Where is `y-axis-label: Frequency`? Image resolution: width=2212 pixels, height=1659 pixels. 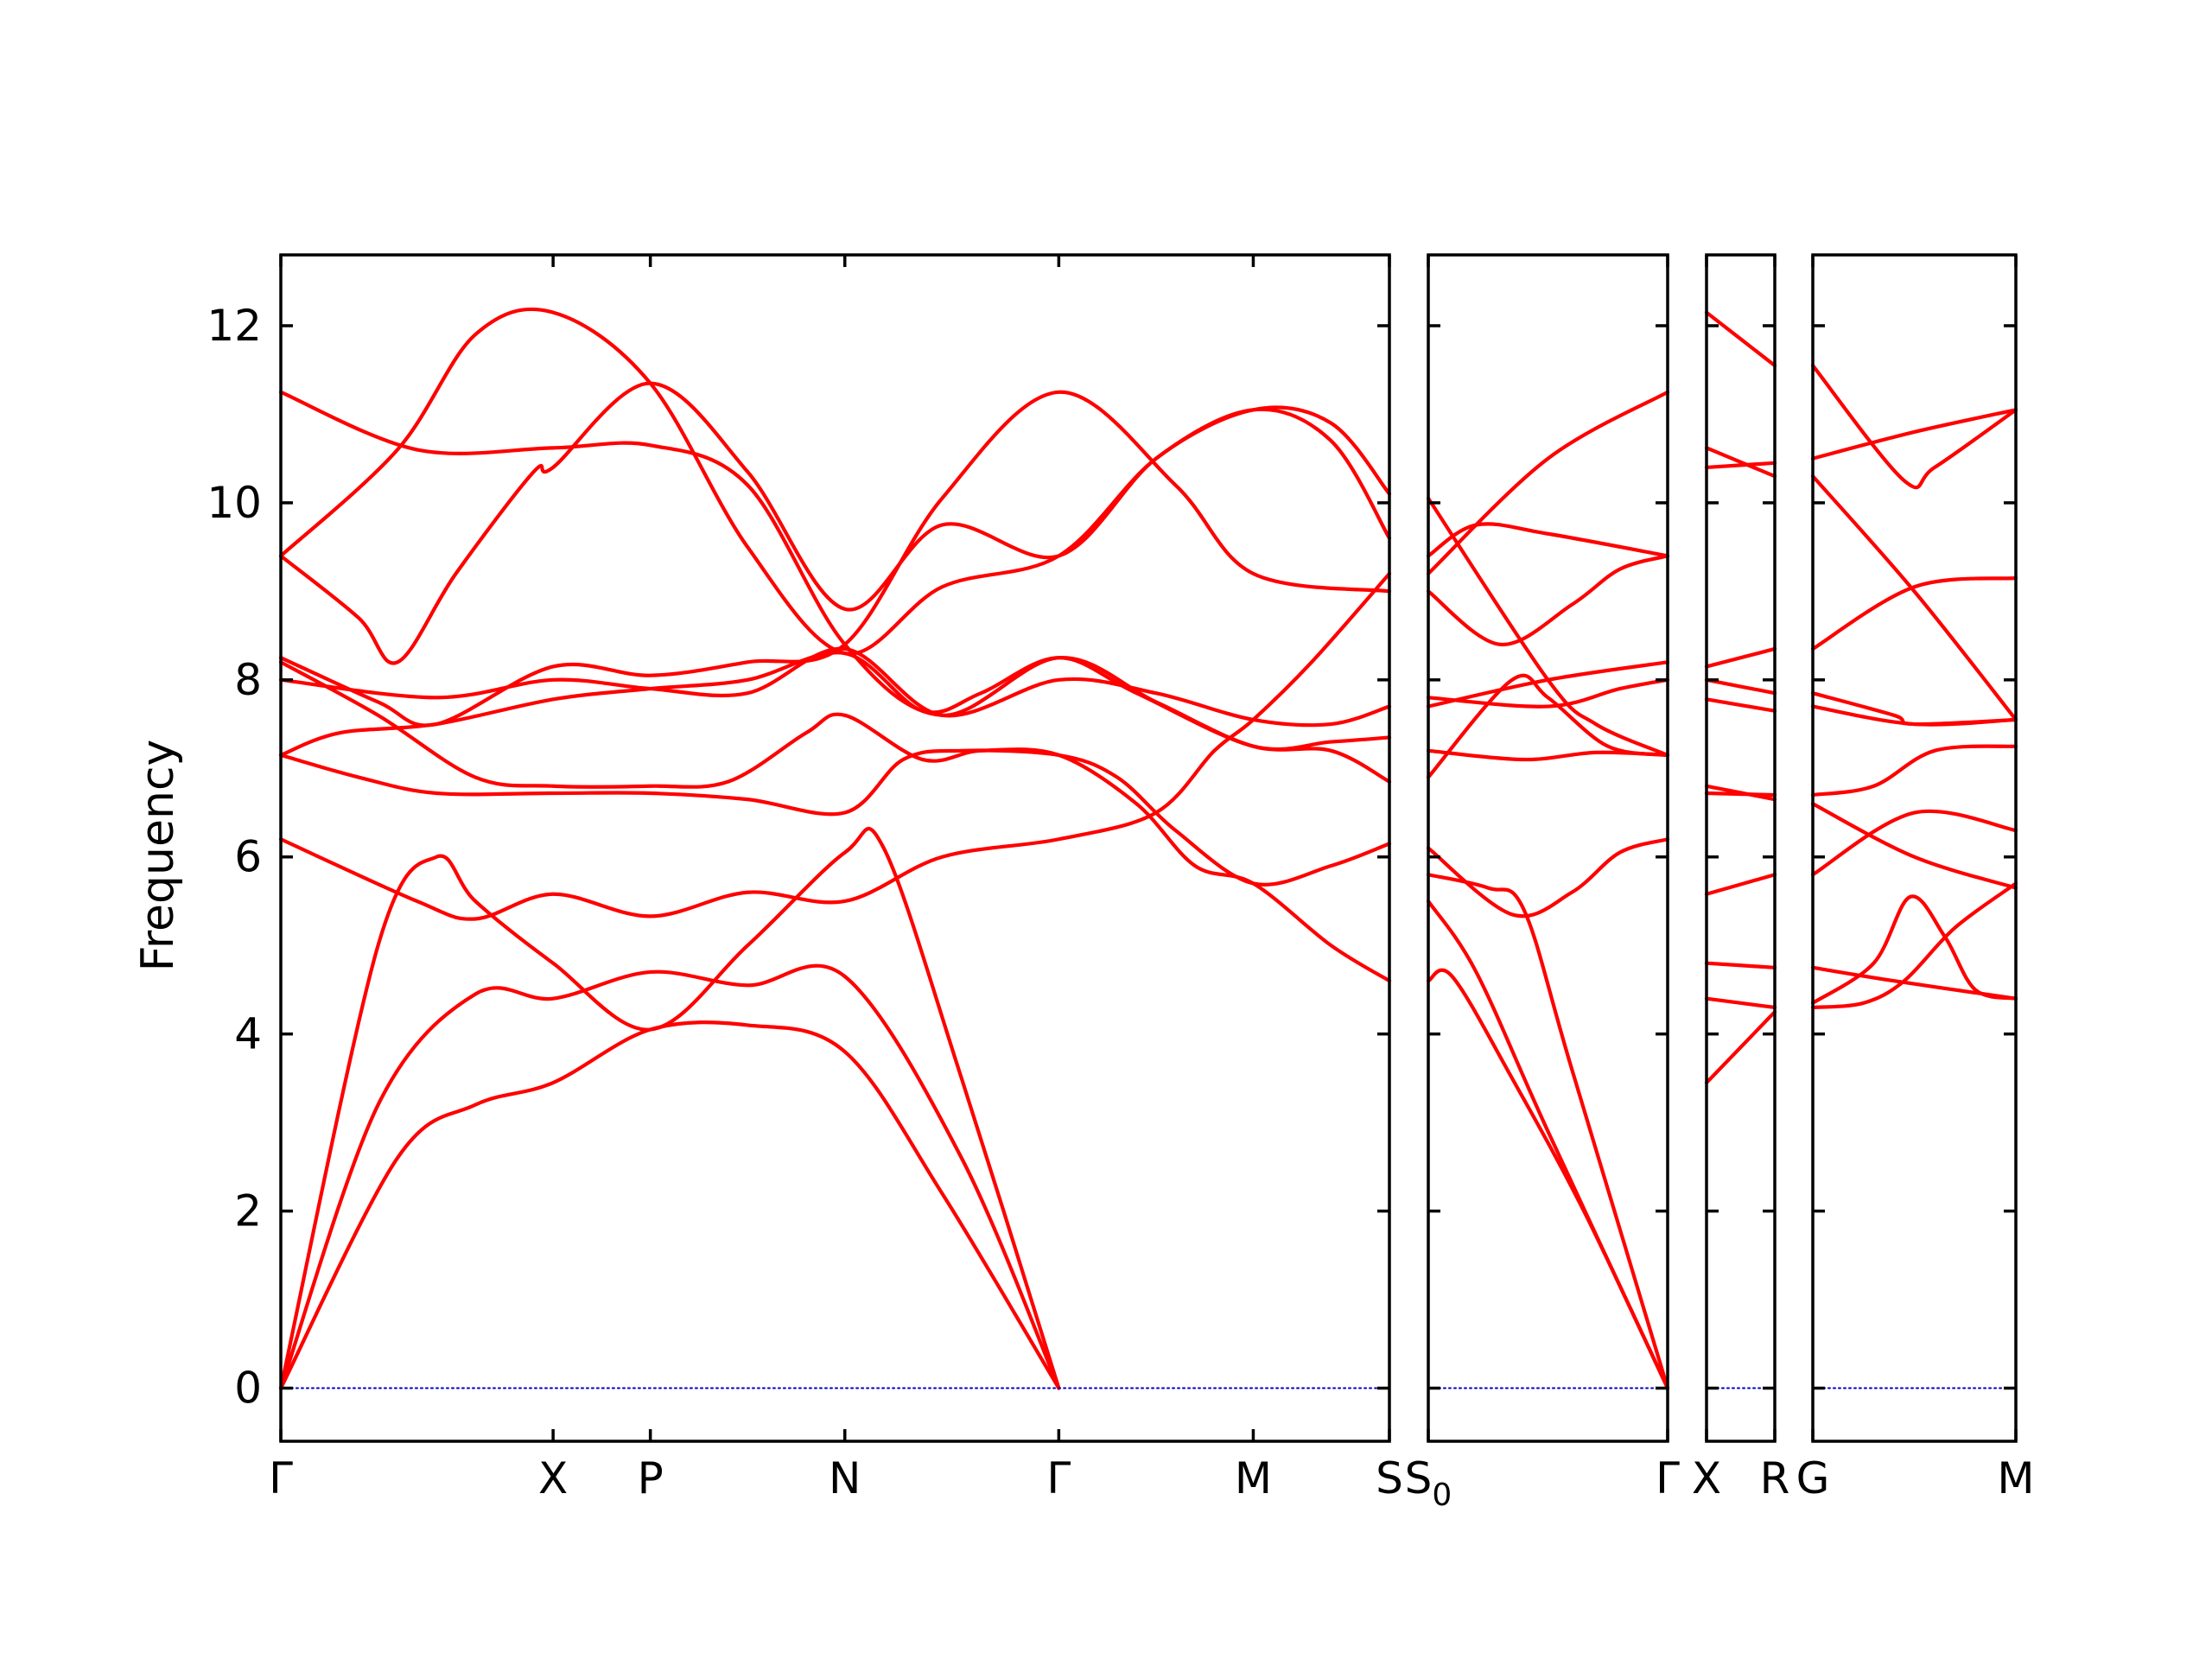 y-axis-label: Frequency is located at coordinates (158, 856).